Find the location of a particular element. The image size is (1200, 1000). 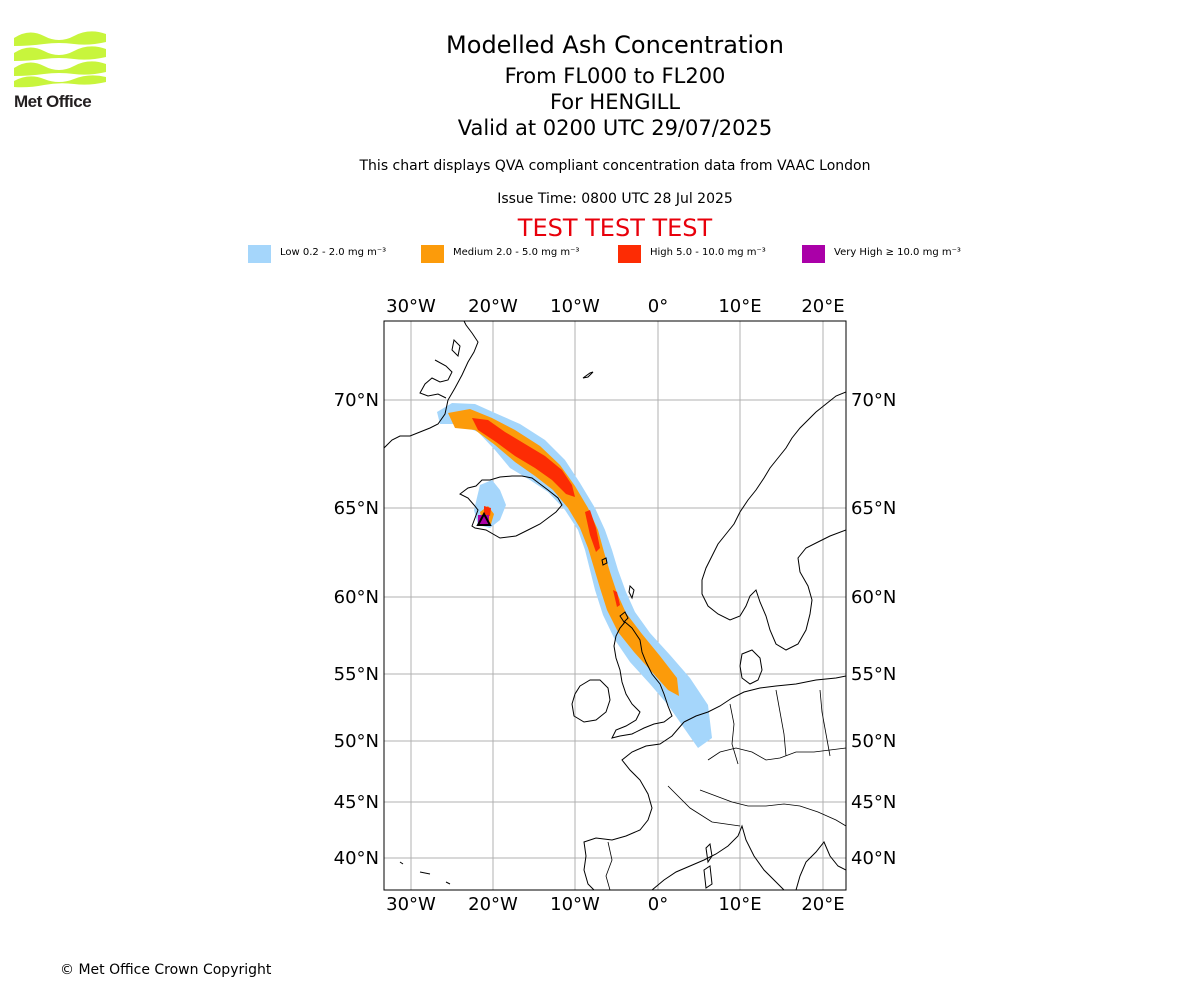

legend-swatch-very-high is located at coordinates (813, 254).